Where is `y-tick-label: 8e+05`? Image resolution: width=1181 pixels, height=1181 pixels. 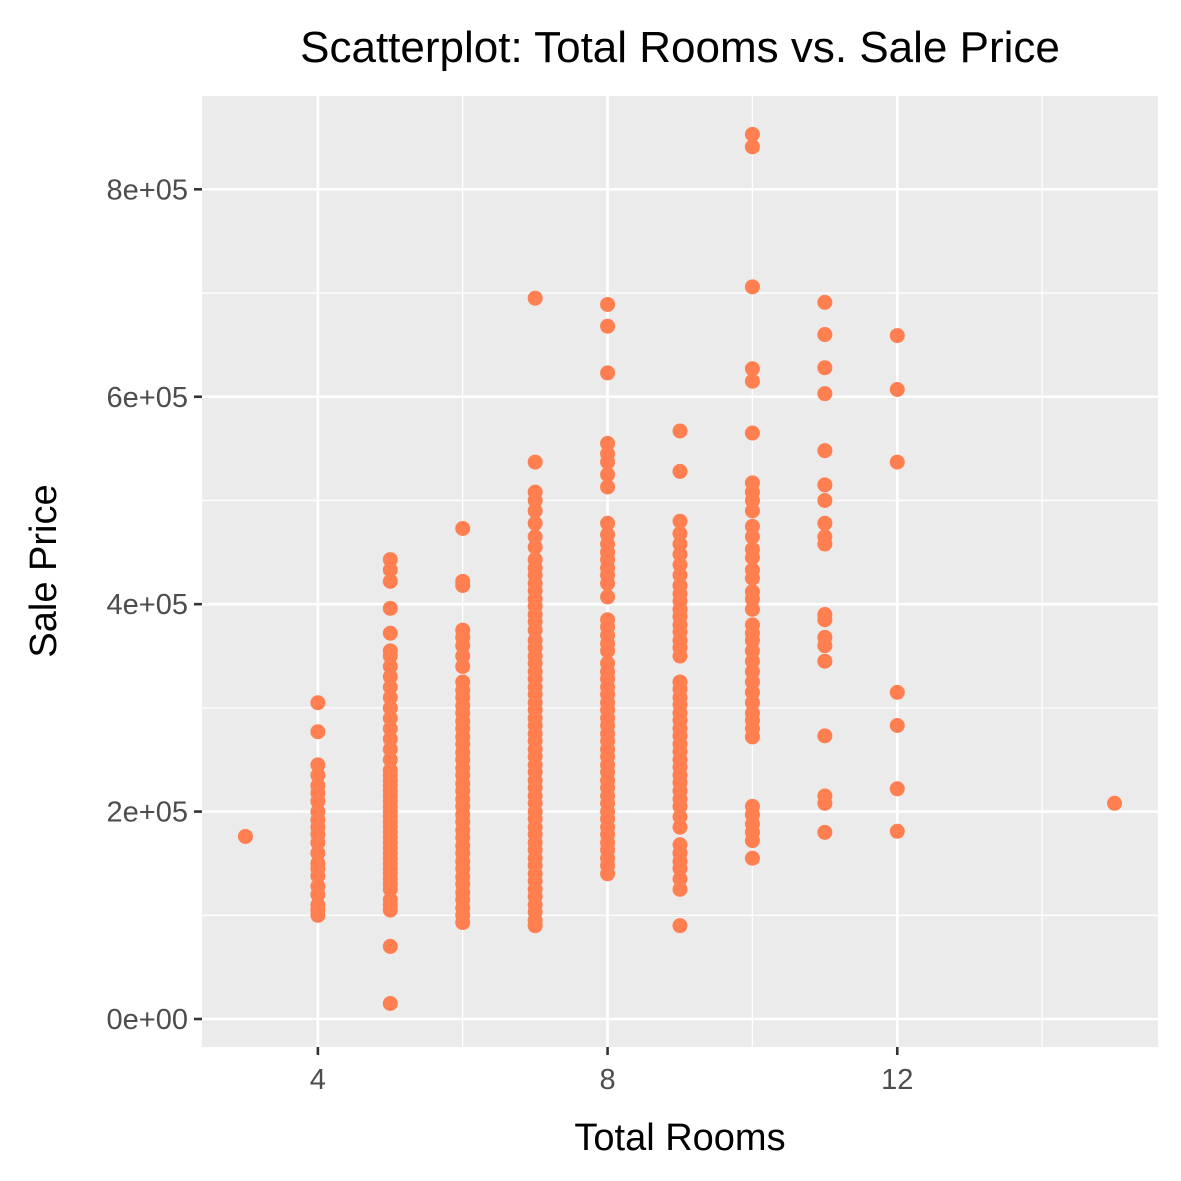 y-tick-label: 8e+05 is located at coordinates (147, 190).